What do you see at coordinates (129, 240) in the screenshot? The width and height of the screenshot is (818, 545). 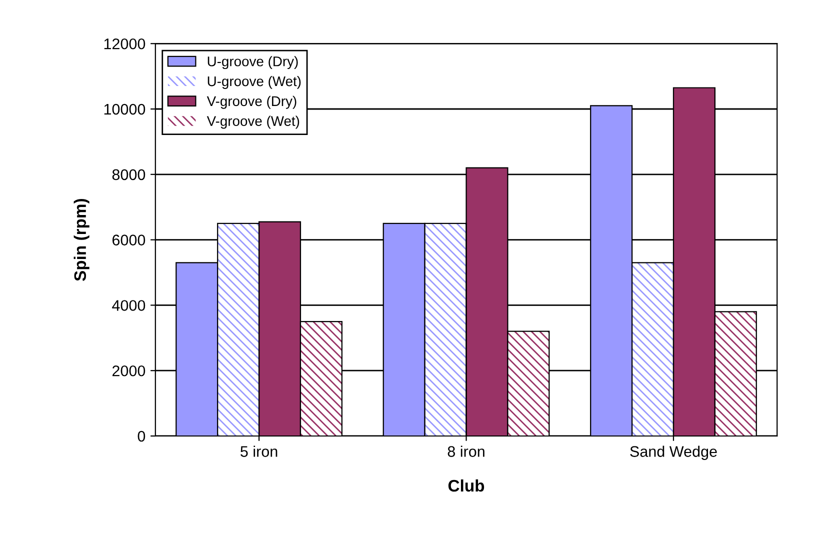 I see `y-tick-label: 6000` at bounding box center [129, 240].